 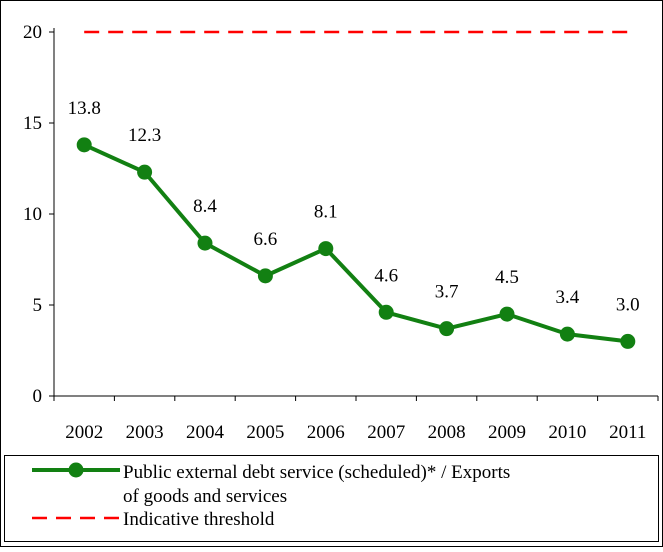 What do you see at coordinates (567, 432) in the screenshot?
I see `x-tick-label: 2010` at bounding box center [567, 432].